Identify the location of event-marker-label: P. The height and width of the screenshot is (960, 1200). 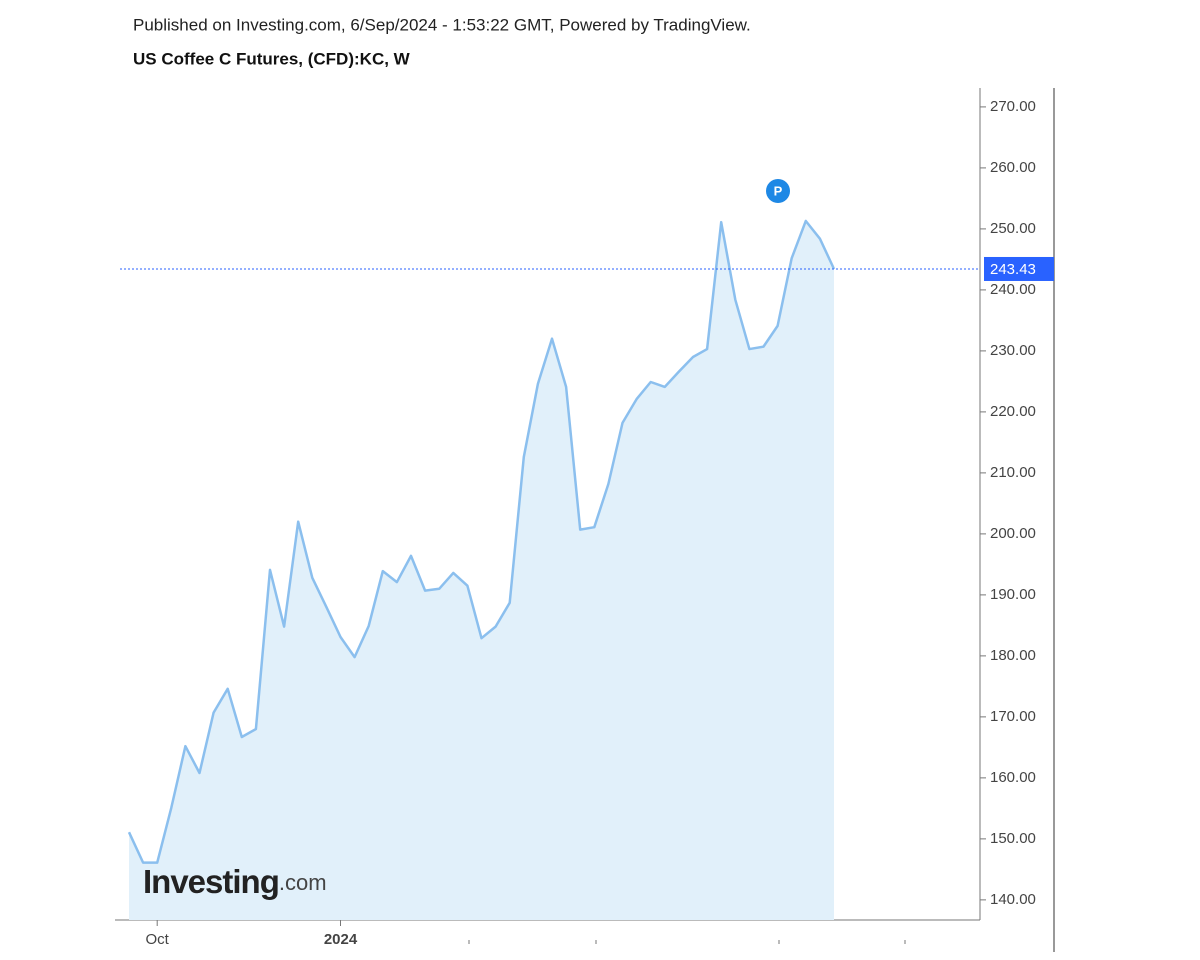
(778, 190).